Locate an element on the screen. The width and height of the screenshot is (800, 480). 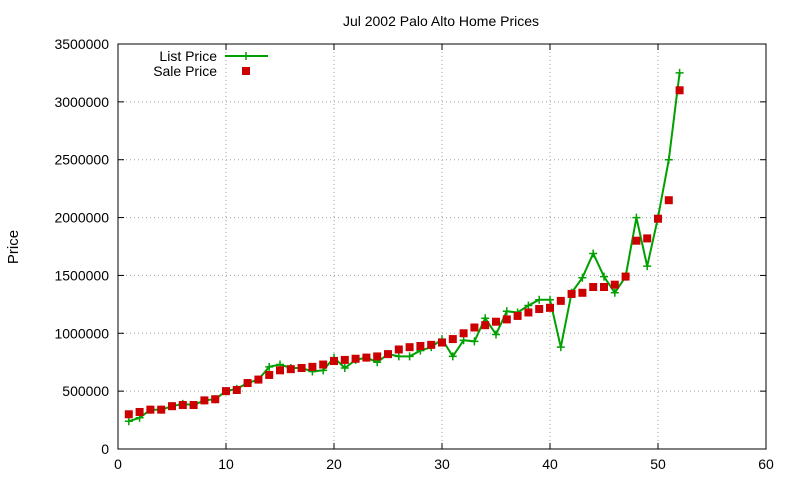
x-tick-label: 30 is located at coordinates (442, 464).